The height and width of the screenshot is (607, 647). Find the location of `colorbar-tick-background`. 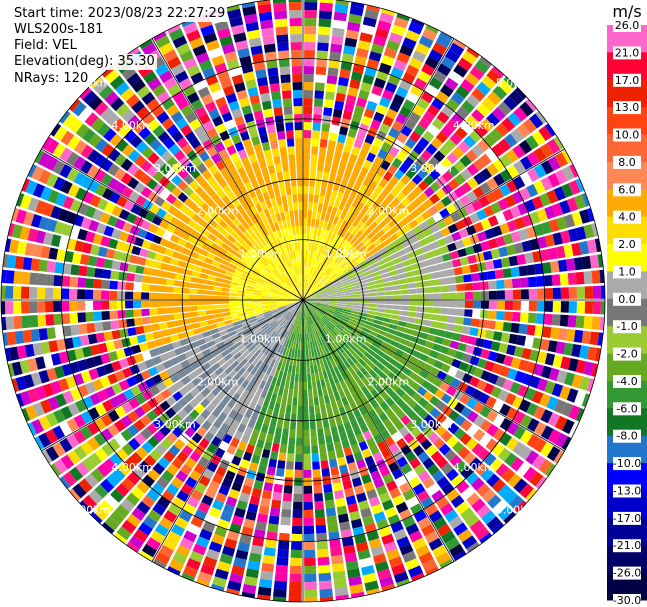

colorbar-tick-background is located at coordinates (627, 244).